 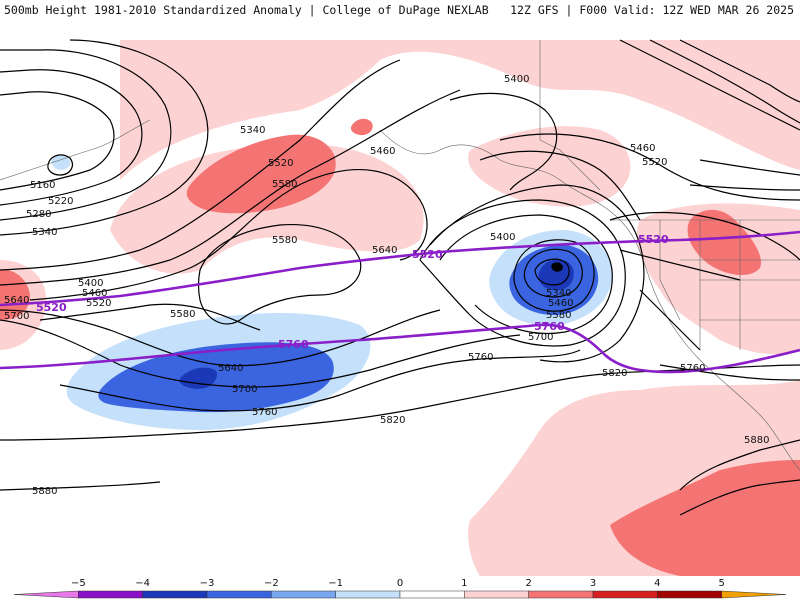 I want to click on colorbar-svg: −5 −4 −3 −2 −1 0 1 2 3 4 5, so click(x=400, y=588).